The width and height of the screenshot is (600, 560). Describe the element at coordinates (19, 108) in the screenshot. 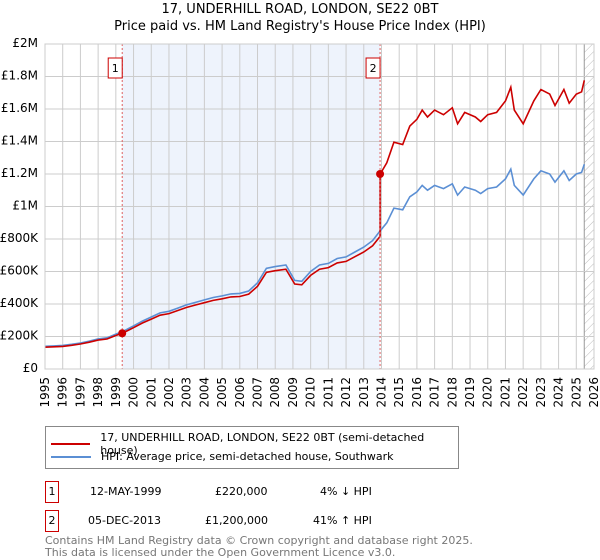

I see `y-tick-label: £1.6M` at that location.